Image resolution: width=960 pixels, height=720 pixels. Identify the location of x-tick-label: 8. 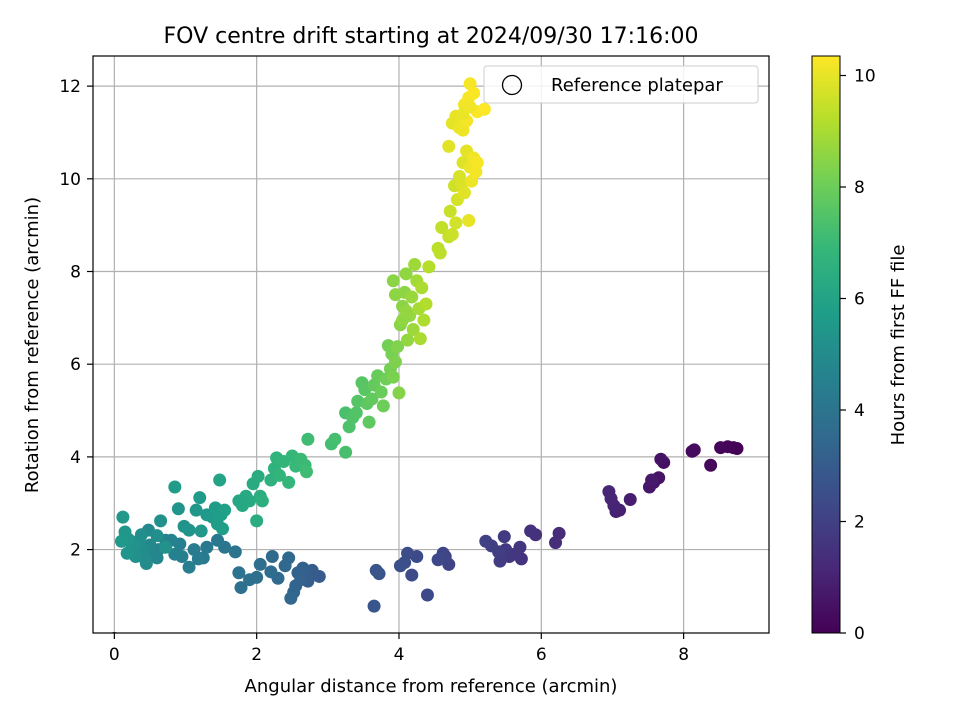
(683, 655).